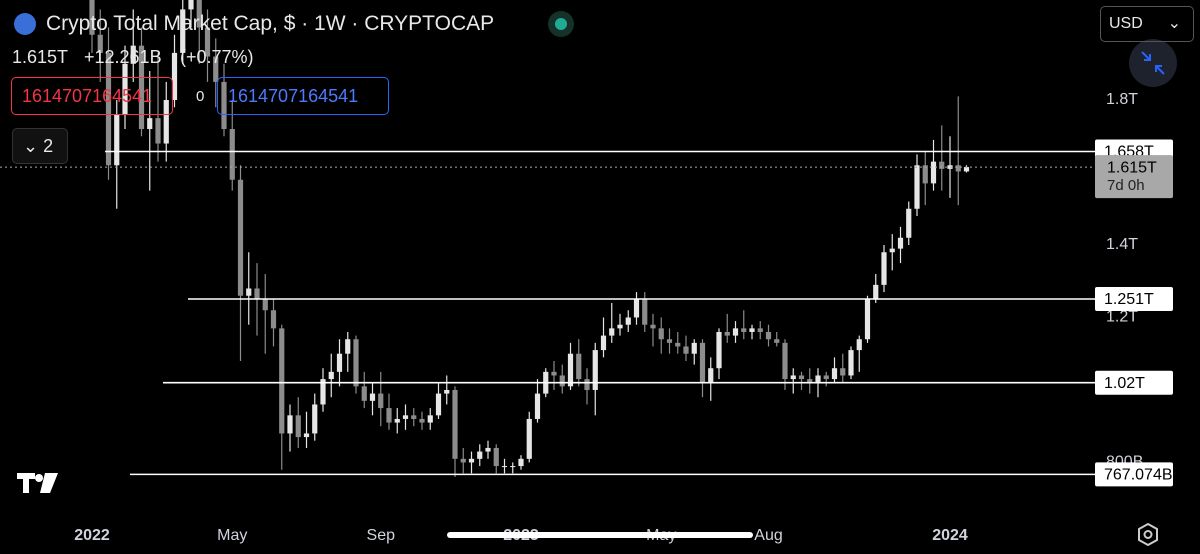  I want to click on header-price: 1.615T, so click(40, 57).